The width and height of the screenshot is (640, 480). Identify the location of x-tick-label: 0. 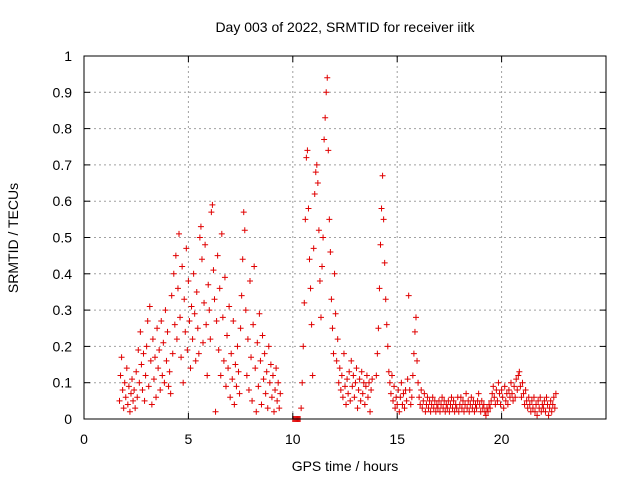
(84, 439).